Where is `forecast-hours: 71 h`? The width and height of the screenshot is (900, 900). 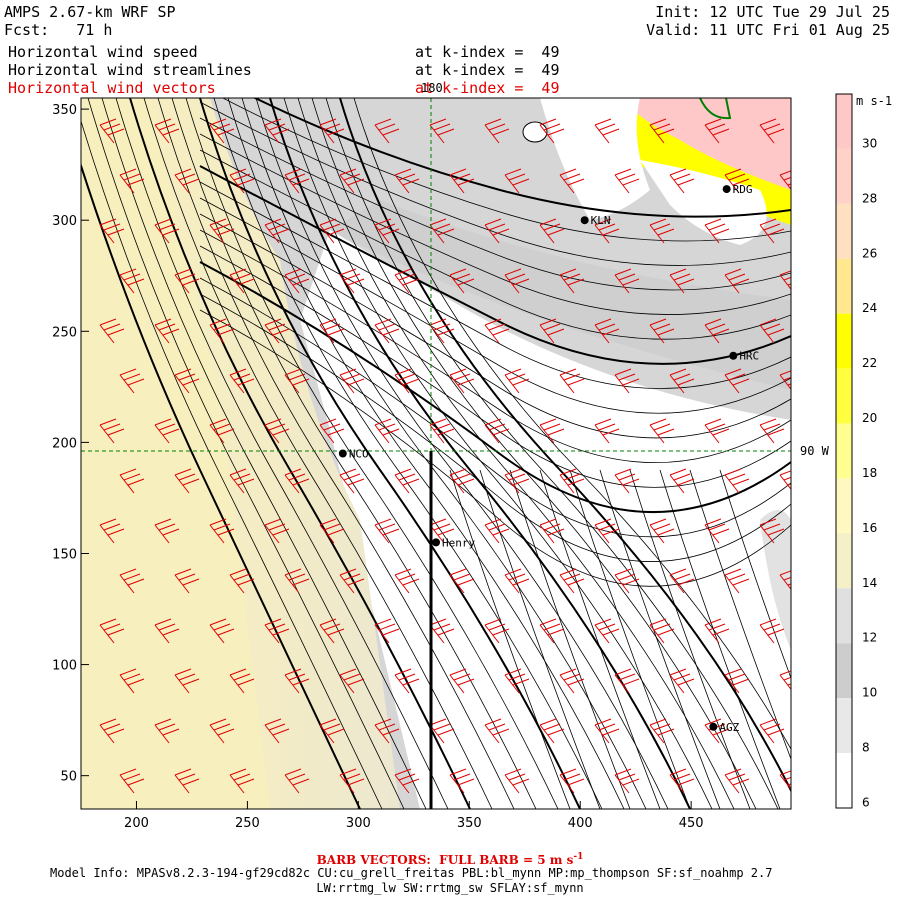
forecast-hours: 71 h is located at coordinates (94, 30).